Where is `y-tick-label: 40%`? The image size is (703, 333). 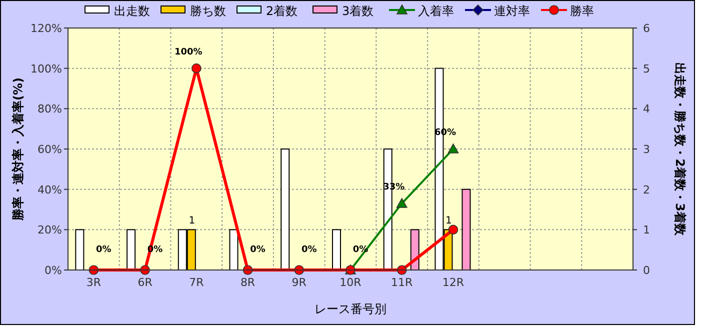 y-tick-label: 40% is located at coordinates (50, 189).